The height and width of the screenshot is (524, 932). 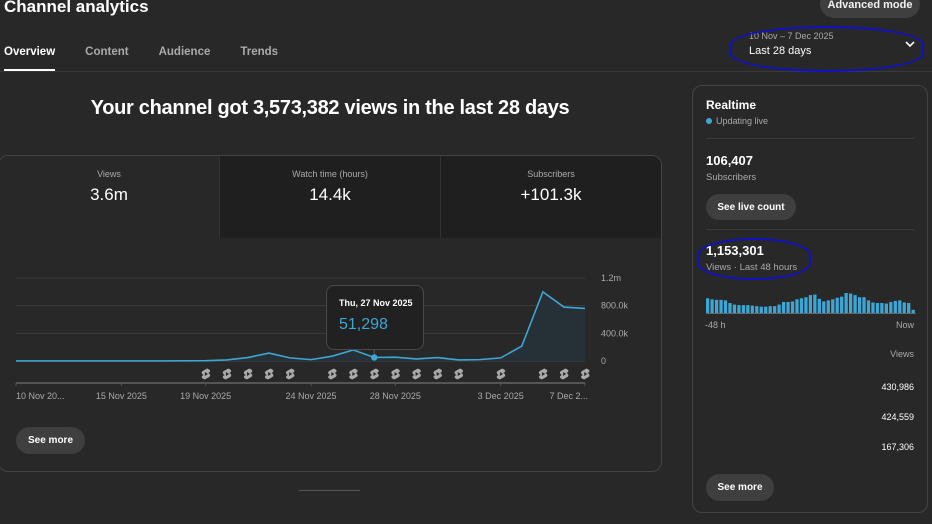 I want to click on divider, so click(x=810, y=229).